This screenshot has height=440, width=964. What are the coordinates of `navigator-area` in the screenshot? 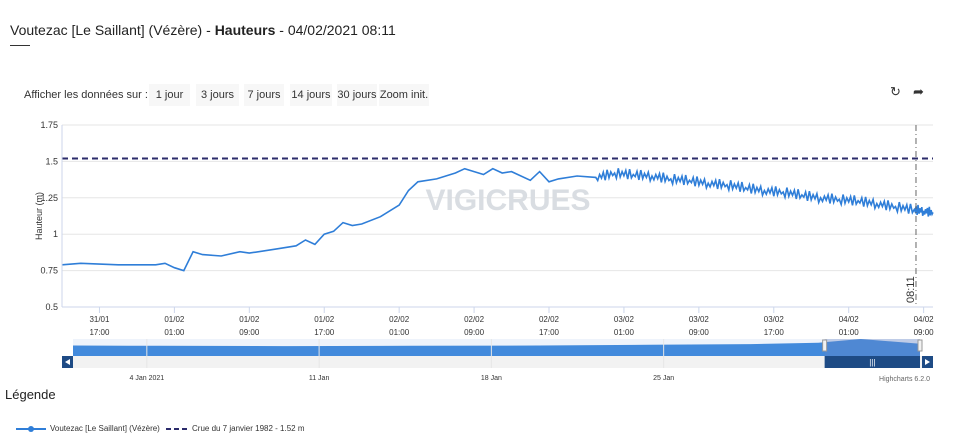 It's located at (496, 347).